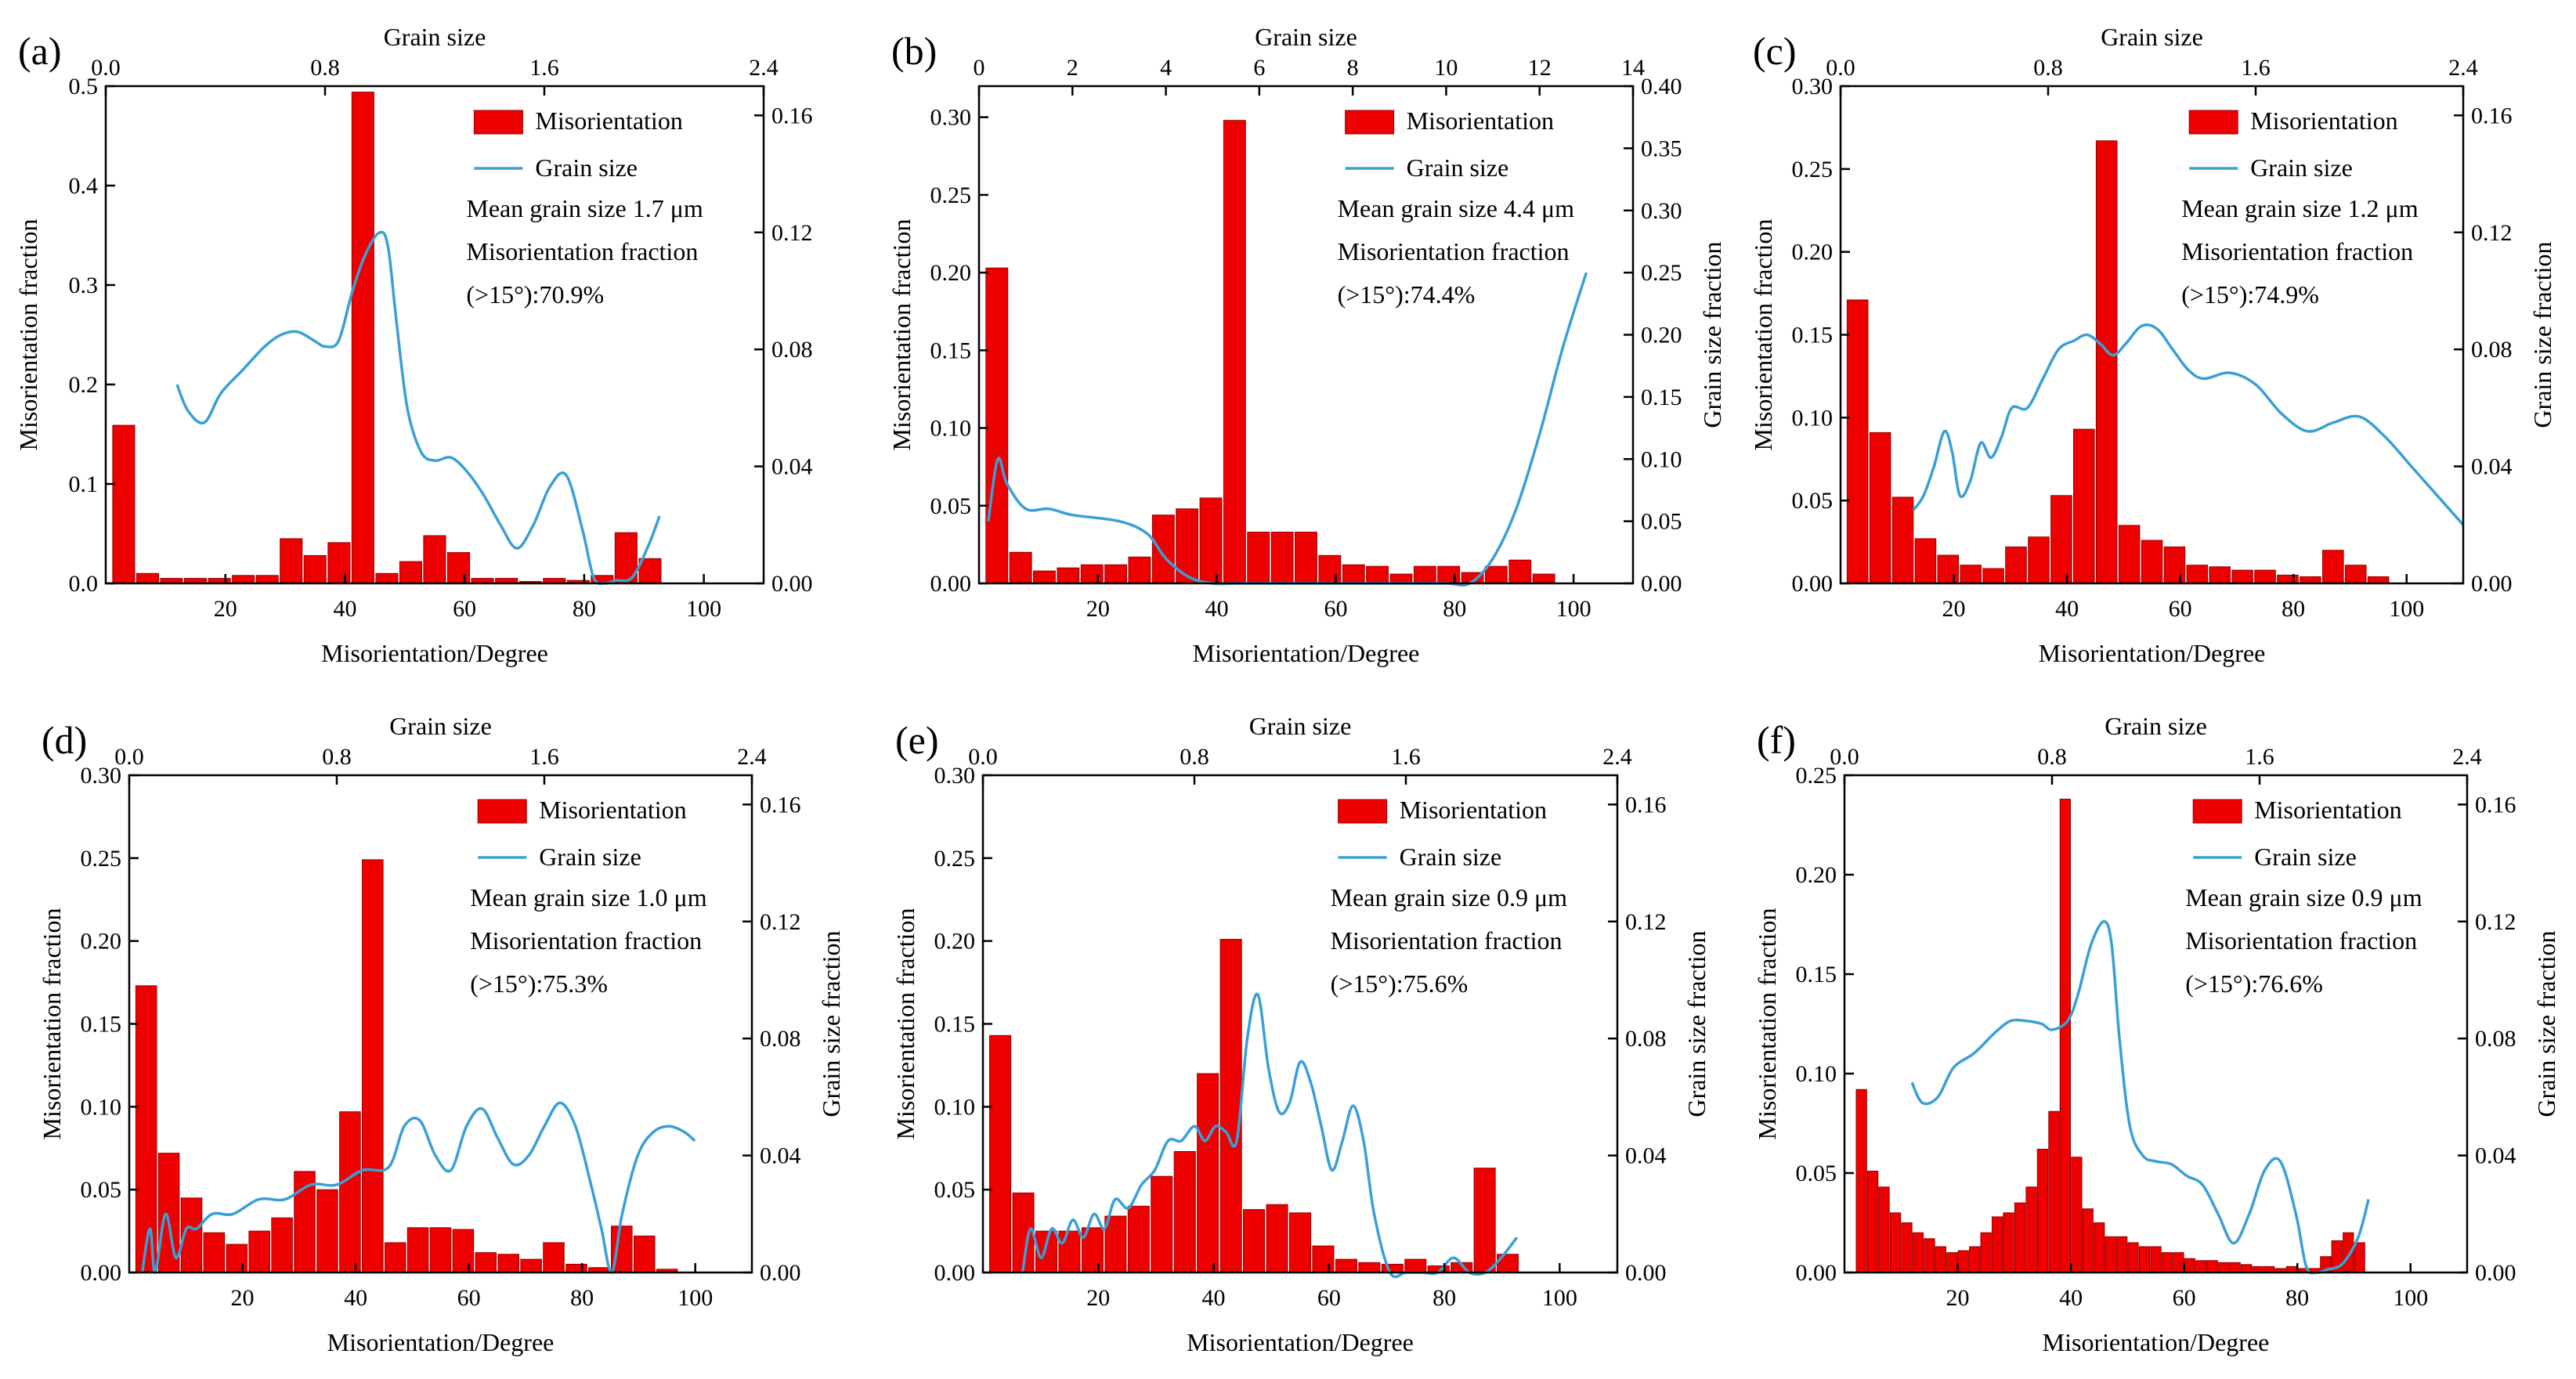 Image resolution: width=2576 pixels, height=1379 pixels. Describe the element at coordinates (917, 740) in the screenshot. I see `panel-letter: (e)` at that location.